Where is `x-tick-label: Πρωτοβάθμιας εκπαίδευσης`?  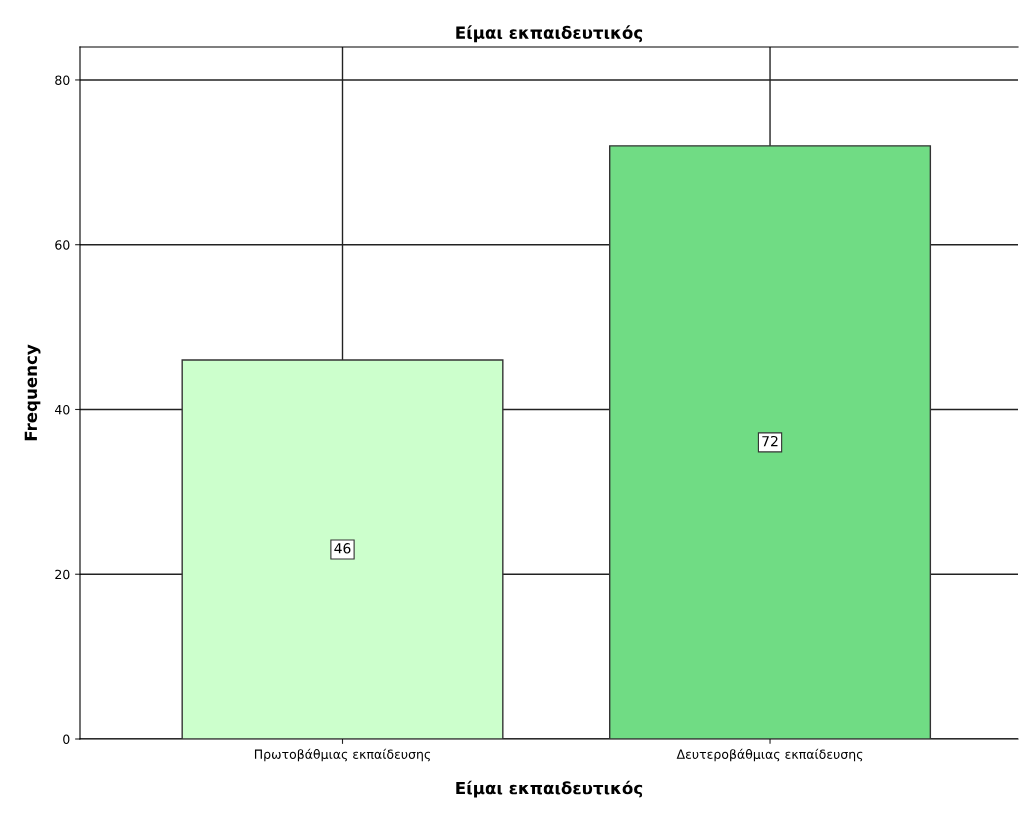 x-tick-label: Πρωτοβάθμιας εκπαίδευσης is located at coordinates (342, 755).